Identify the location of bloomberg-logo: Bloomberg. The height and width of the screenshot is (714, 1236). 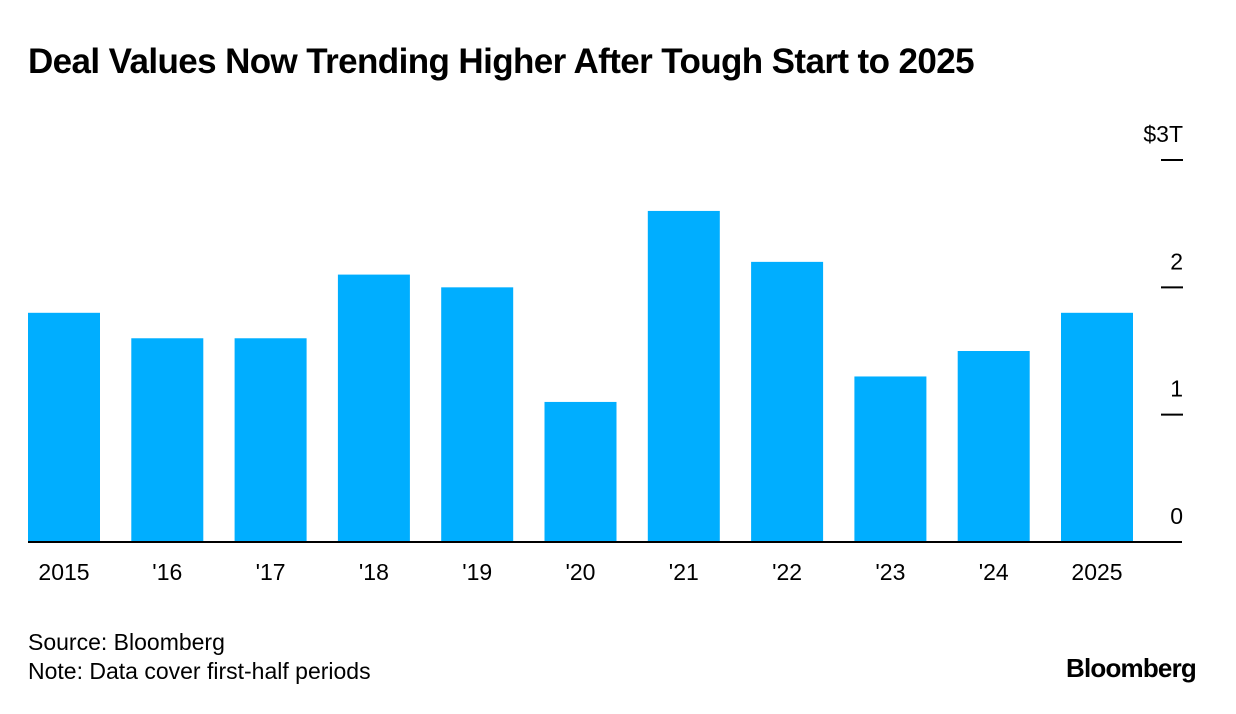
(1131, 668).